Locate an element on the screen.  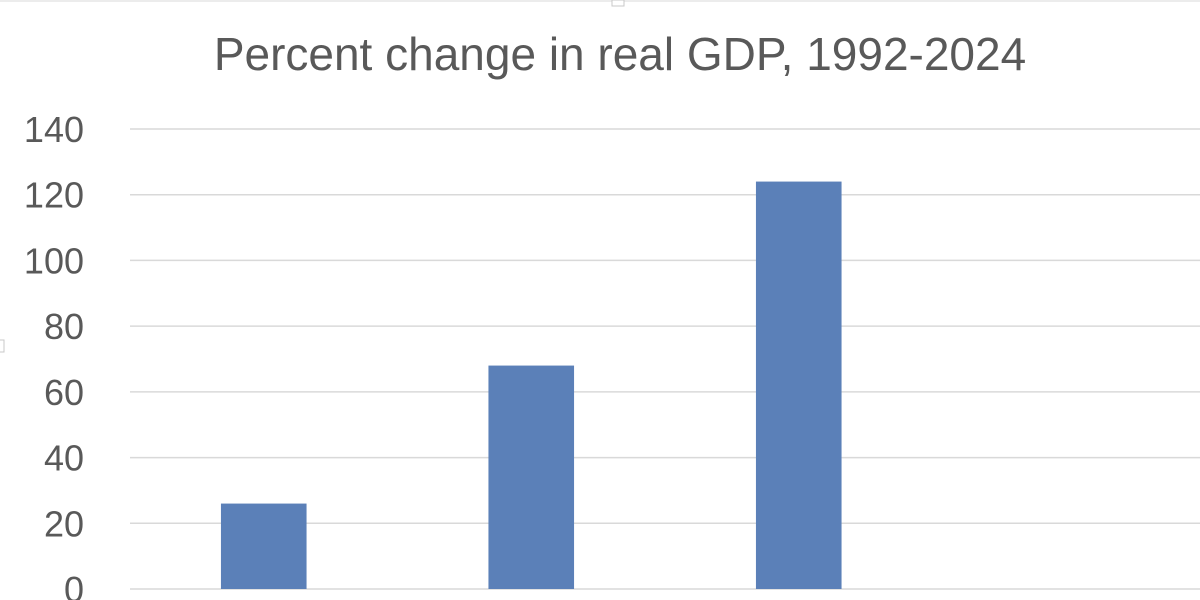
y-tick-label: 140 is located at coordinates (54, 129).